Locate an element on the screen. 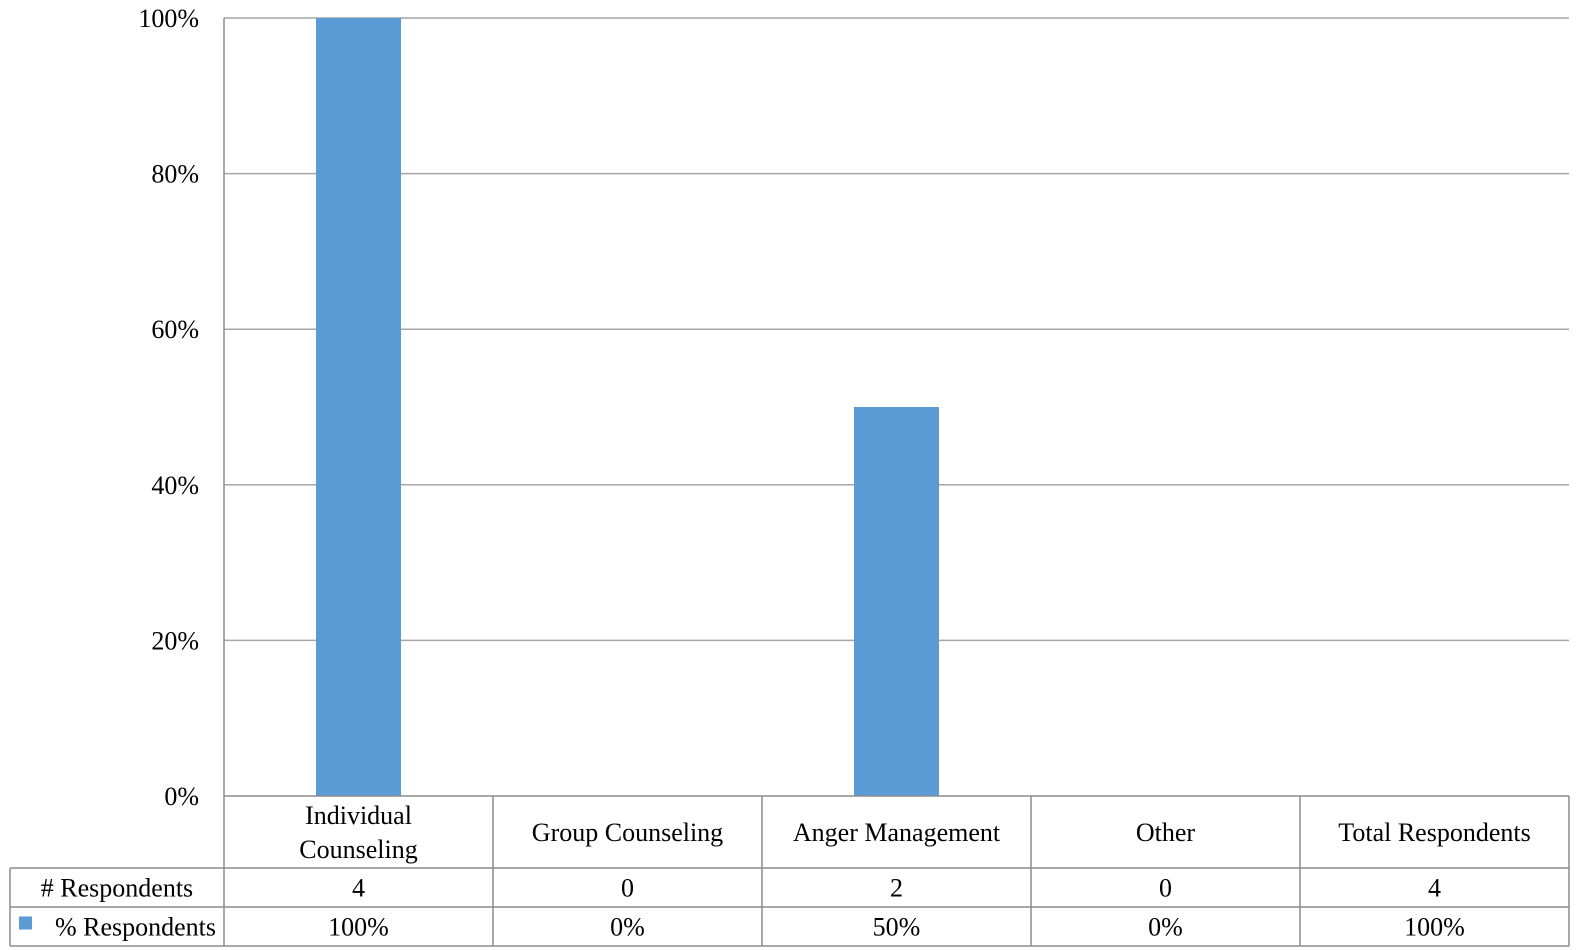  category-label: Other is located at coordinates (1166, 832).